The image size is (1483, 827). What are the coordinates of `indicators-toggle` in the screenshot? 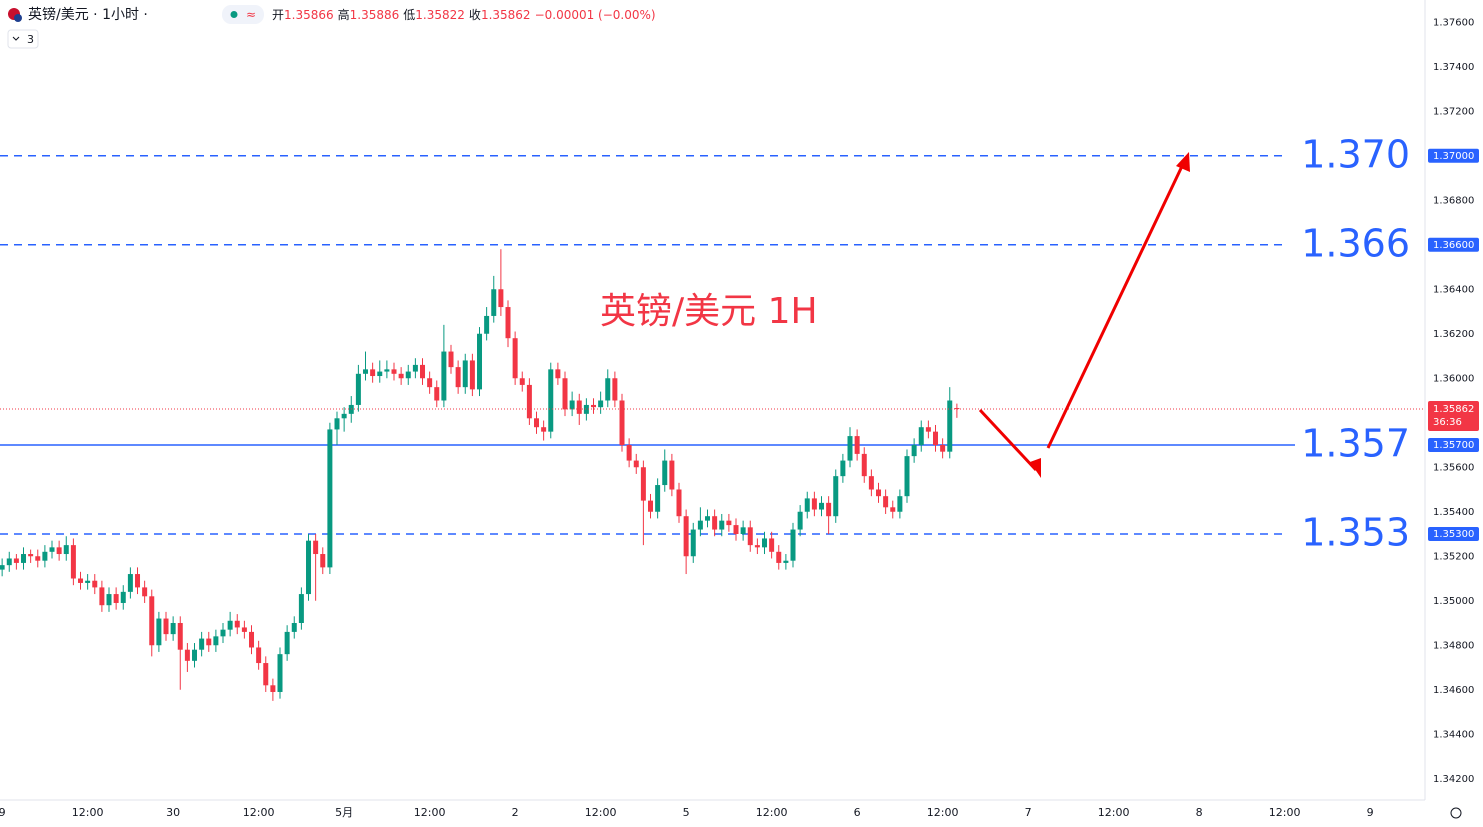 It's located at (23, 39).